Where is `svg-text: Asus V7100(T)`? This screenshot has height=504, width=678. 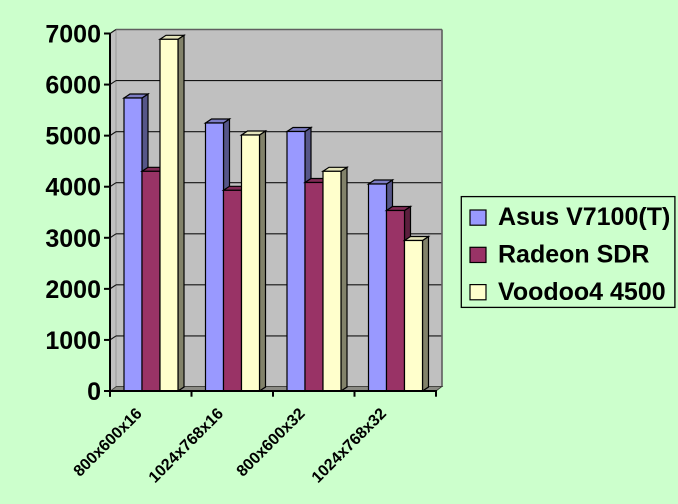 svg-text: Asus V7100(T) is located at coordinates (584, 217).